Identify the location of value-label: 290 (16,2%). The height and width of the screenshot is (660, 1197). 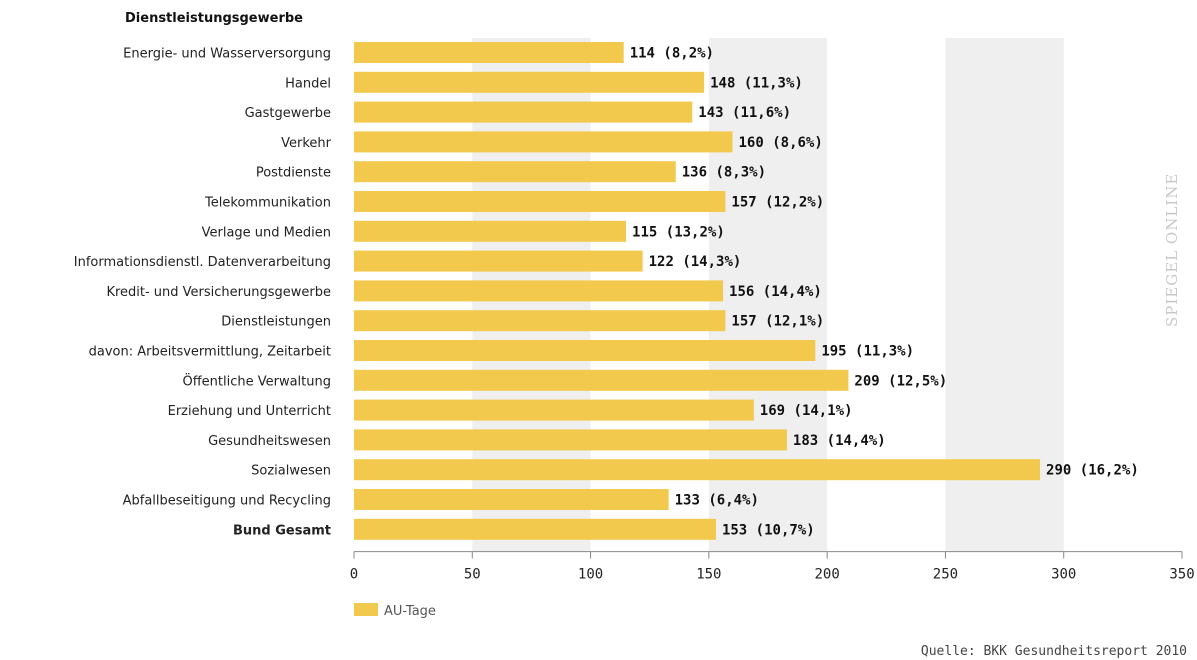
(1092, 471).